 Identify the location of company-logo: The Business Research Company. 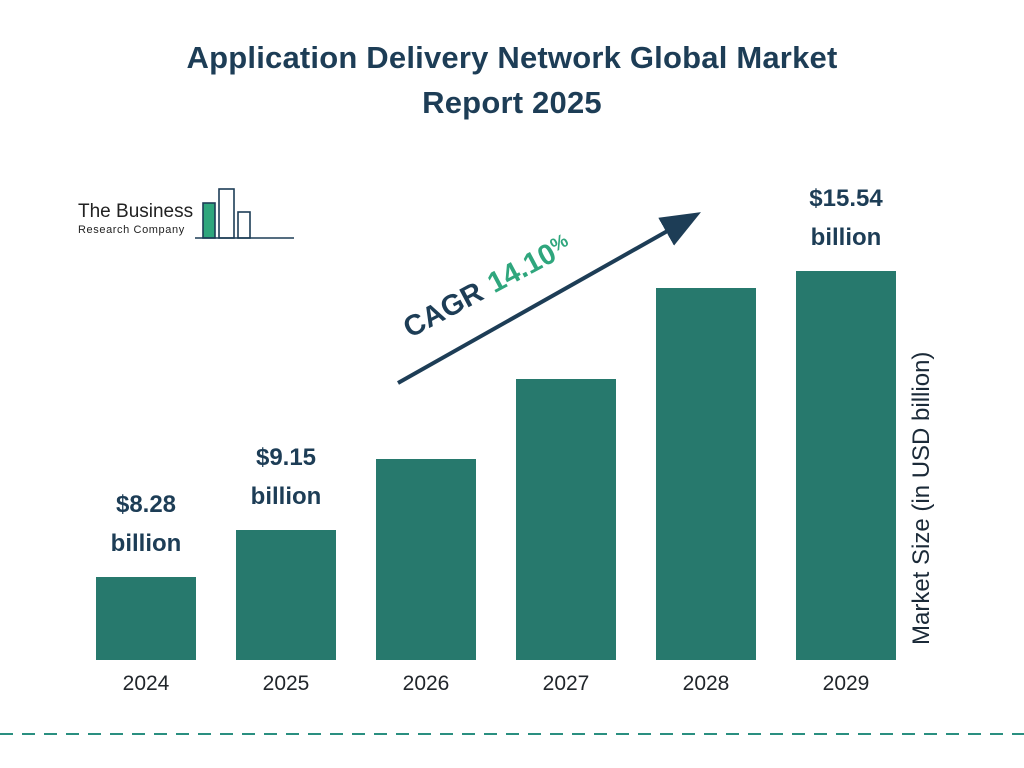
(186, 218).